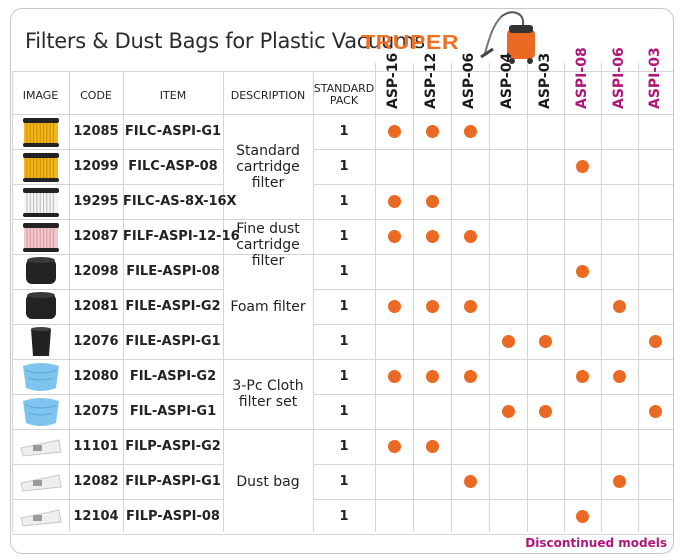  What do you see at coordinates (96, 516) in the screenshot?
I see `product-code: 12104` at bounding box center [96, 516].